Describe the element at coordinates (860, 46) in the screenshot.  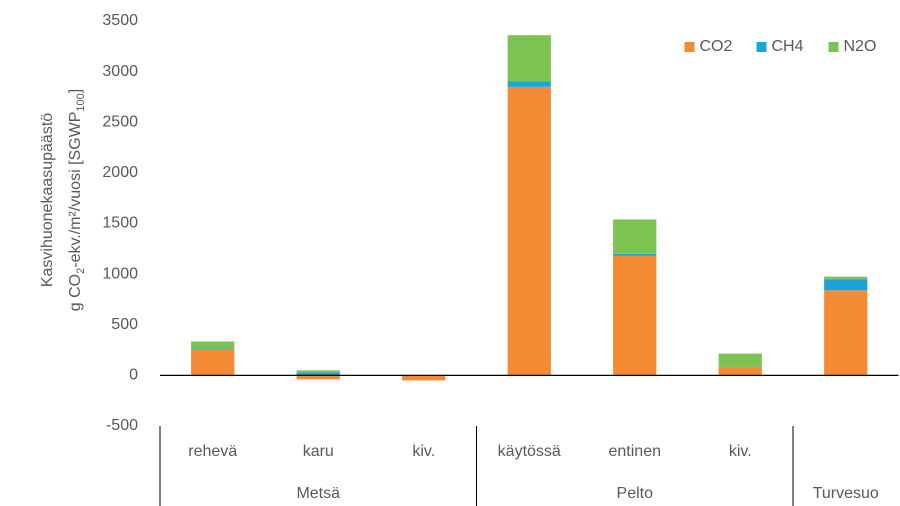
I see `legend-label: N2O` at that location.